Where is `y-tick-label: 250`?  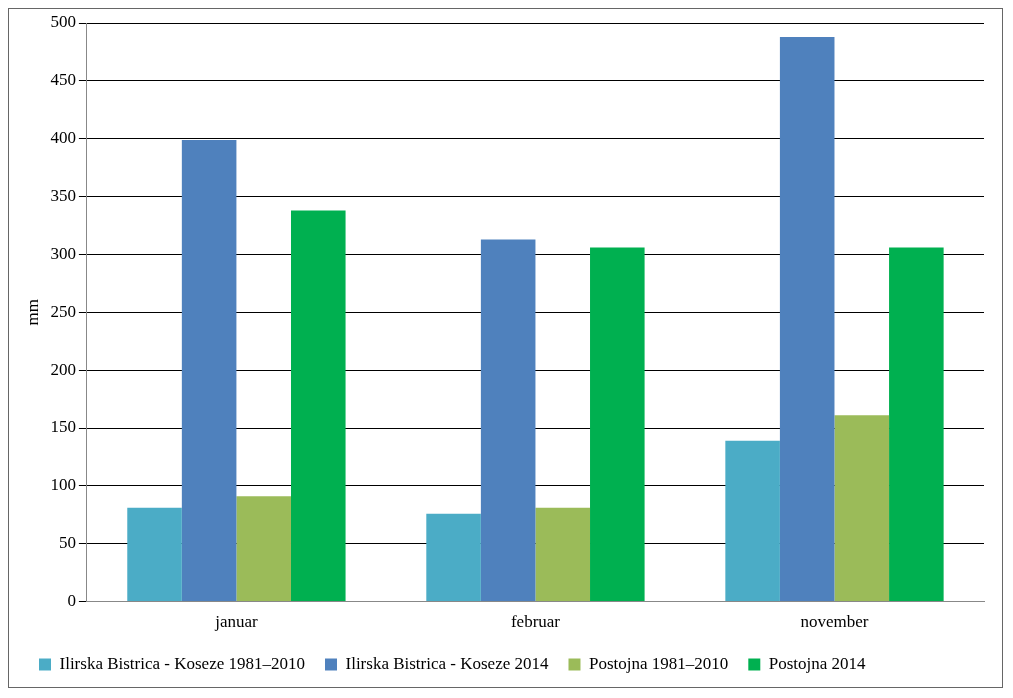 y-tick-label: 250 is located at coordinates (63, 311).